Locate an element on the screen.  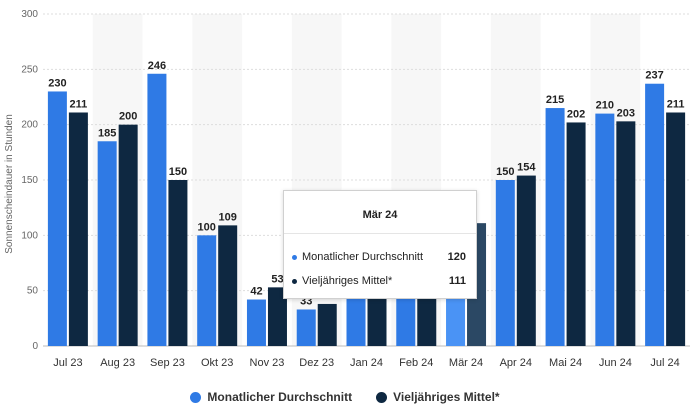
legend-label-longterm: Vieljähriges Mittel* is located at coordinates (446, 397).